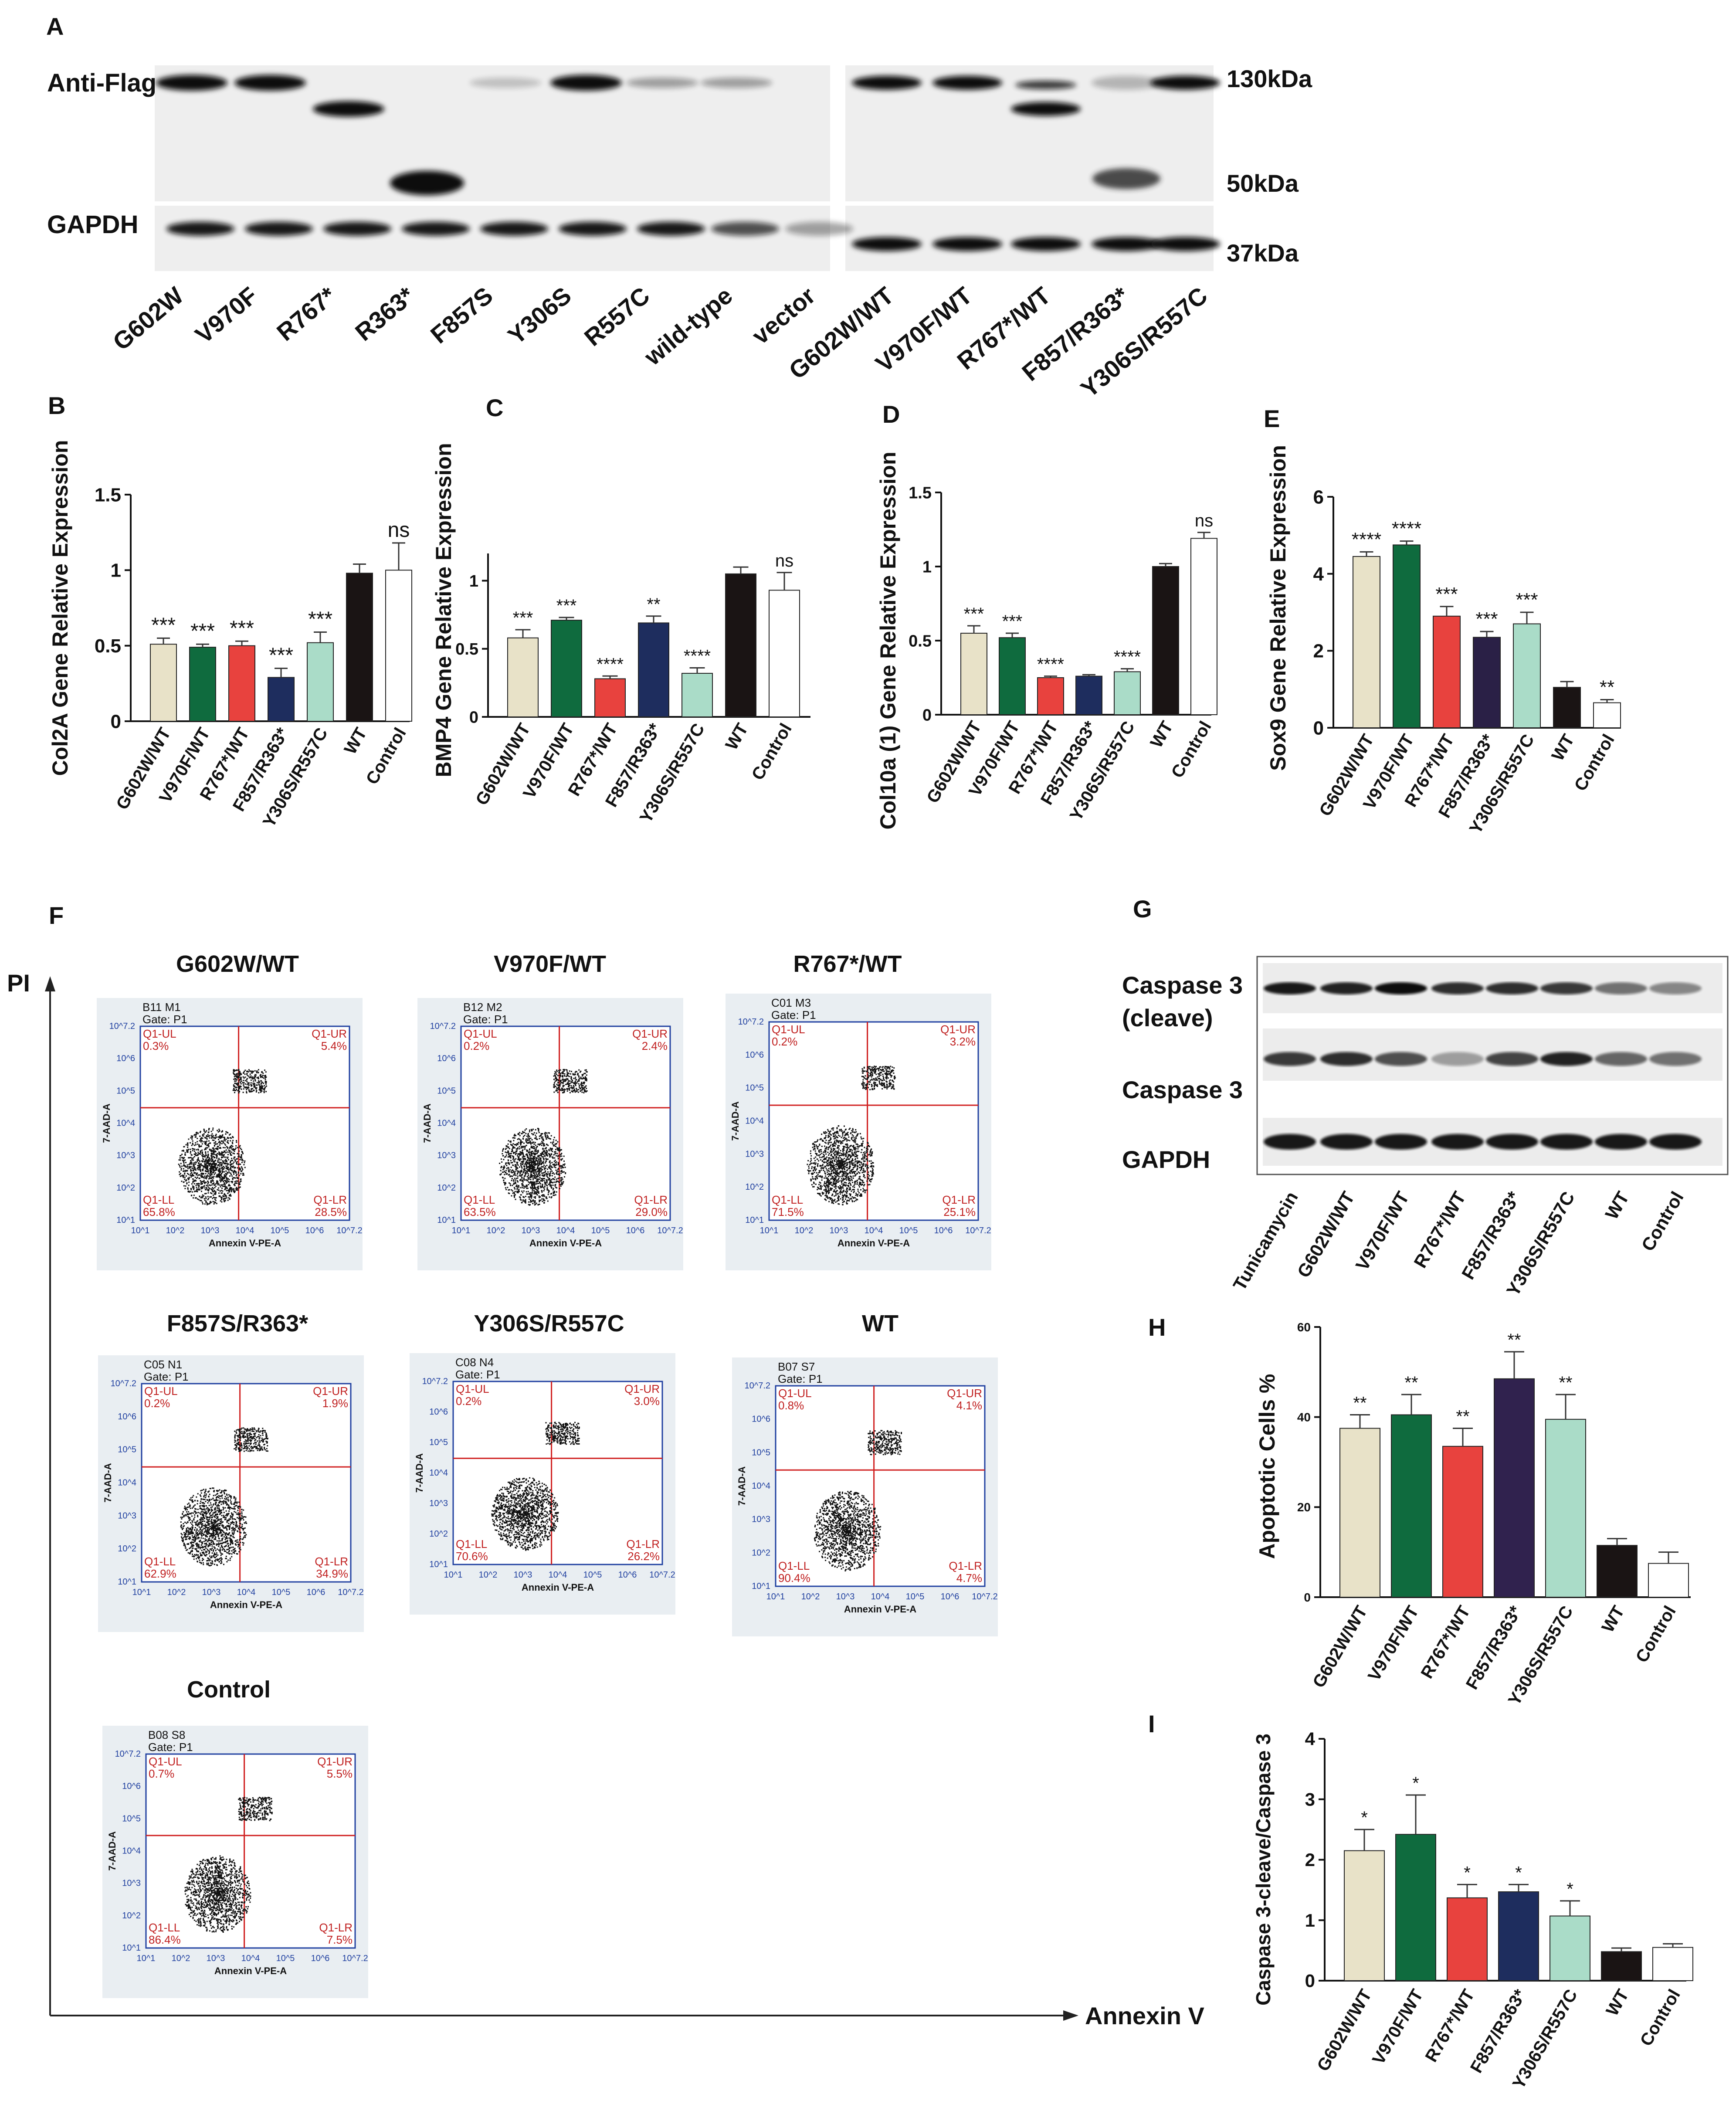 This screenshot has width=1736, height=2121. I want to click on y-axis-label: Sox9 Gene Relative Expression, so click(1278, 608).